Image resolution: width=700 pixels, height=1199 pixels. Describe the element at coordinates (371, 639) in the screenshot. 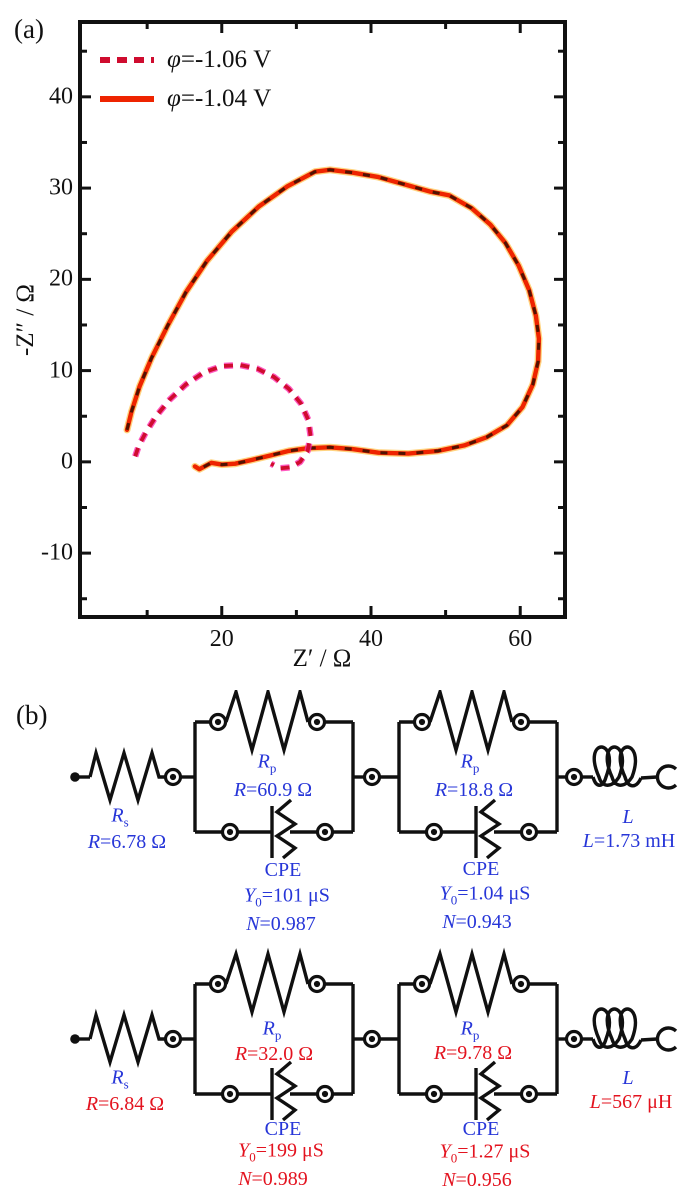

I see `x-tick-label: 40` at that location.